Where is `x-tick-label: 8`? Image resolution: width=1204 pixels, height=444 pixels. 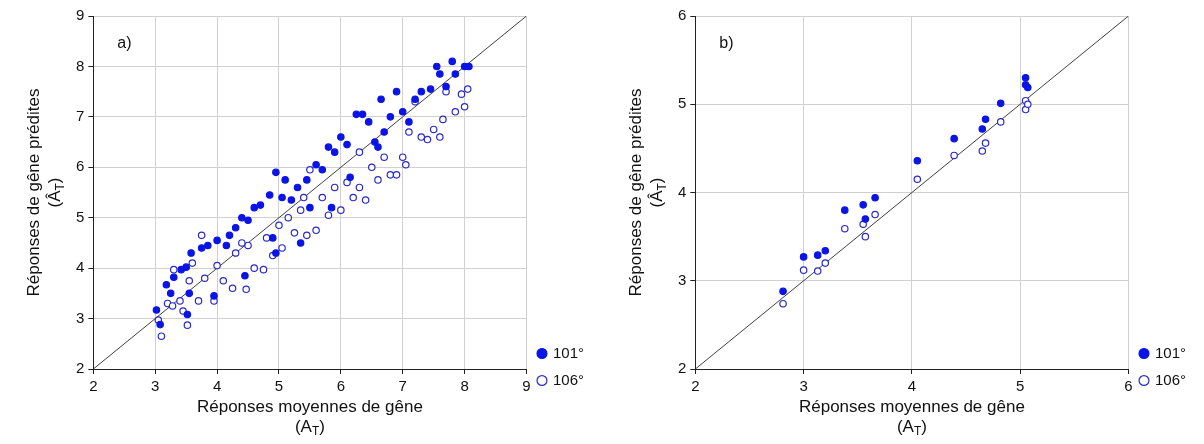 x-tick-label: 8 is located at coordinates (464, 386).